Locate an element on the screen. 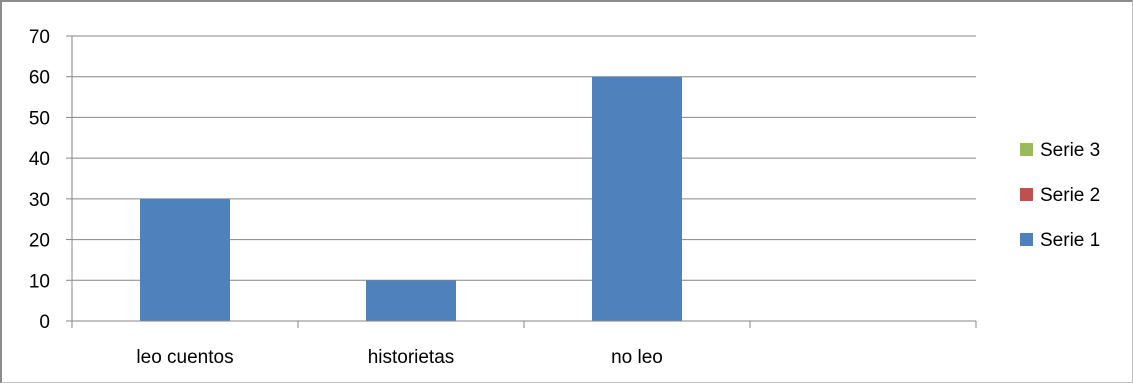 The width and height of the screenshot is (1133, 383). legend-item: Serie 1 is located at coordinates (1060, 240).